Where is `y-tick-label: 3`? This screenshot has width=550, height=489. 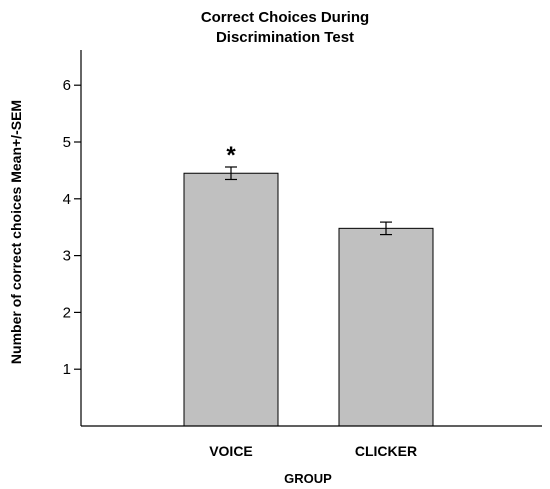 y-tick-label: 3 is located at coordinates (67, 256).